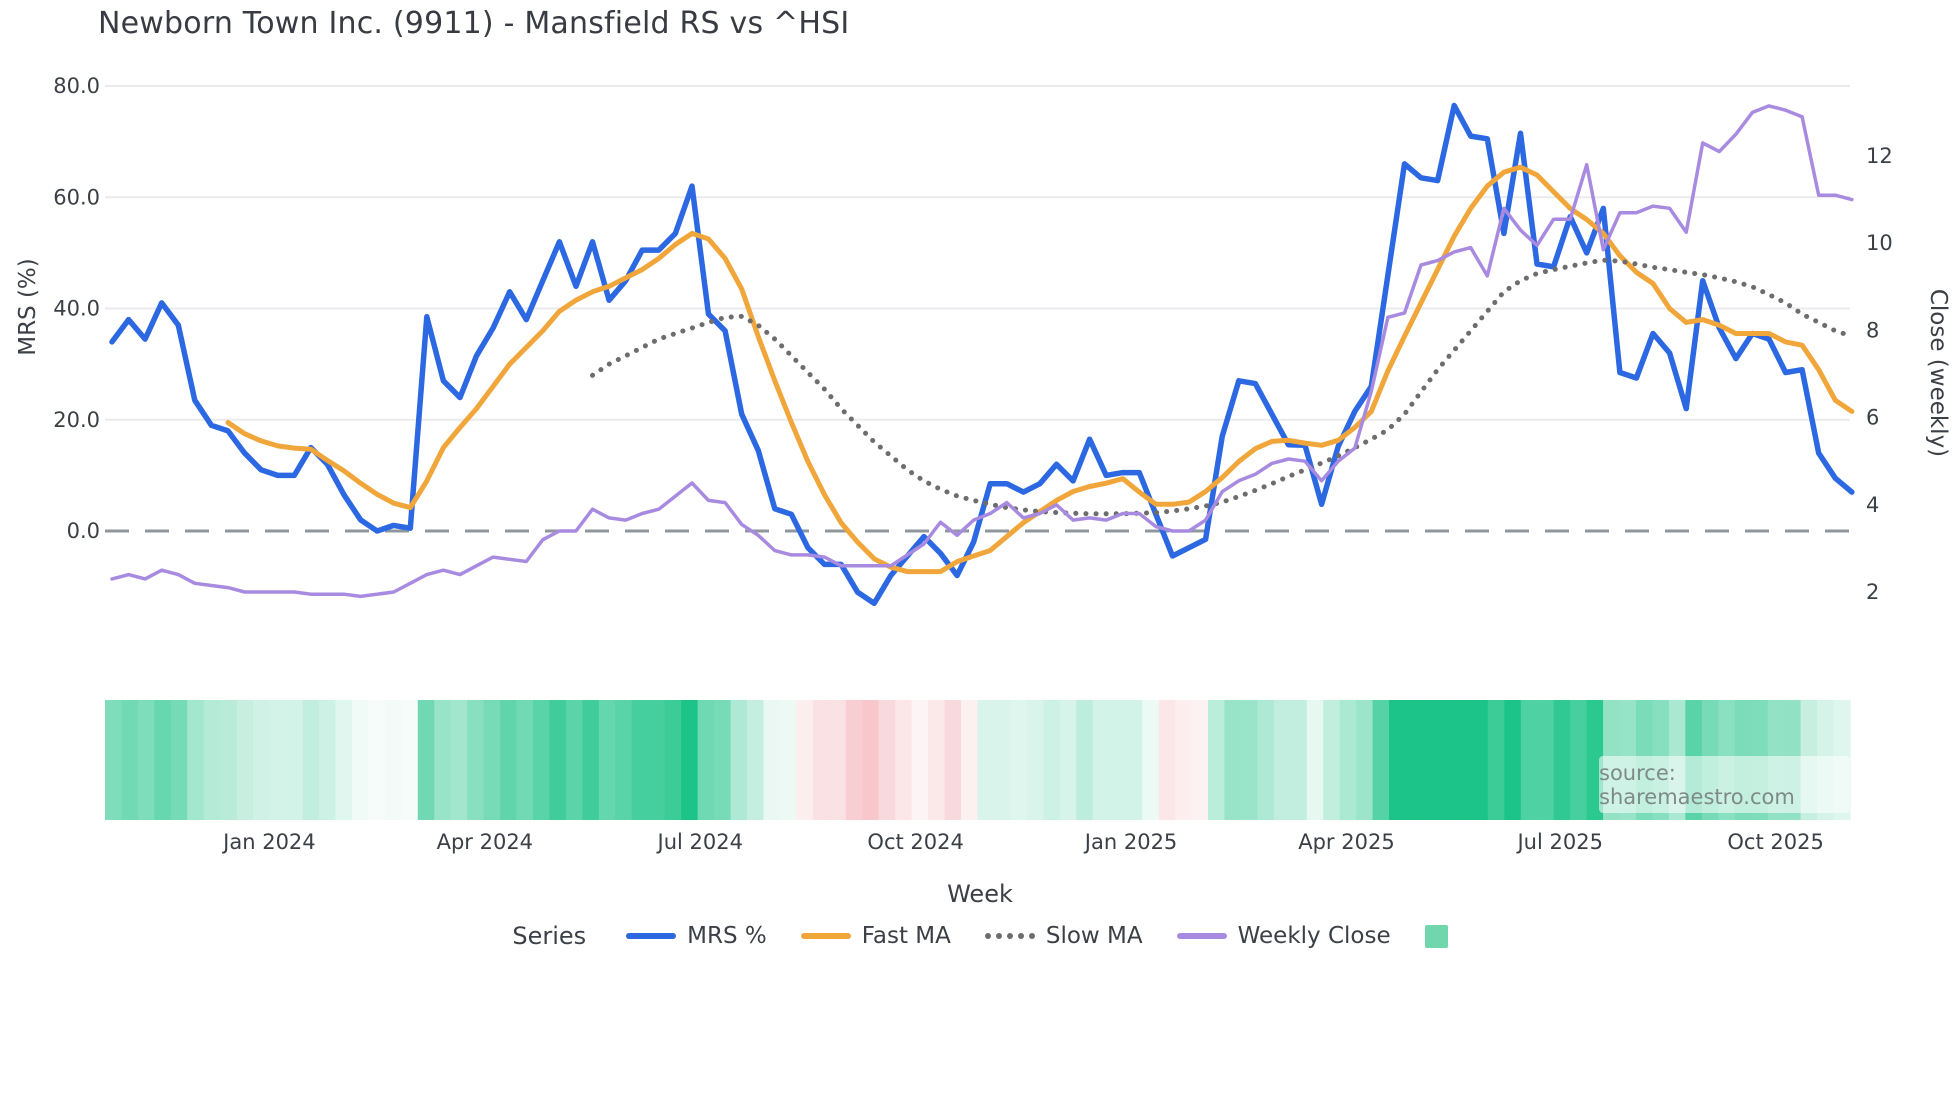 This screenshot has height=1102, width=1960. Describe the element at coordinates (1094, 936) in the screenshot. I see `legend-item-label: Slow MA` at that location.